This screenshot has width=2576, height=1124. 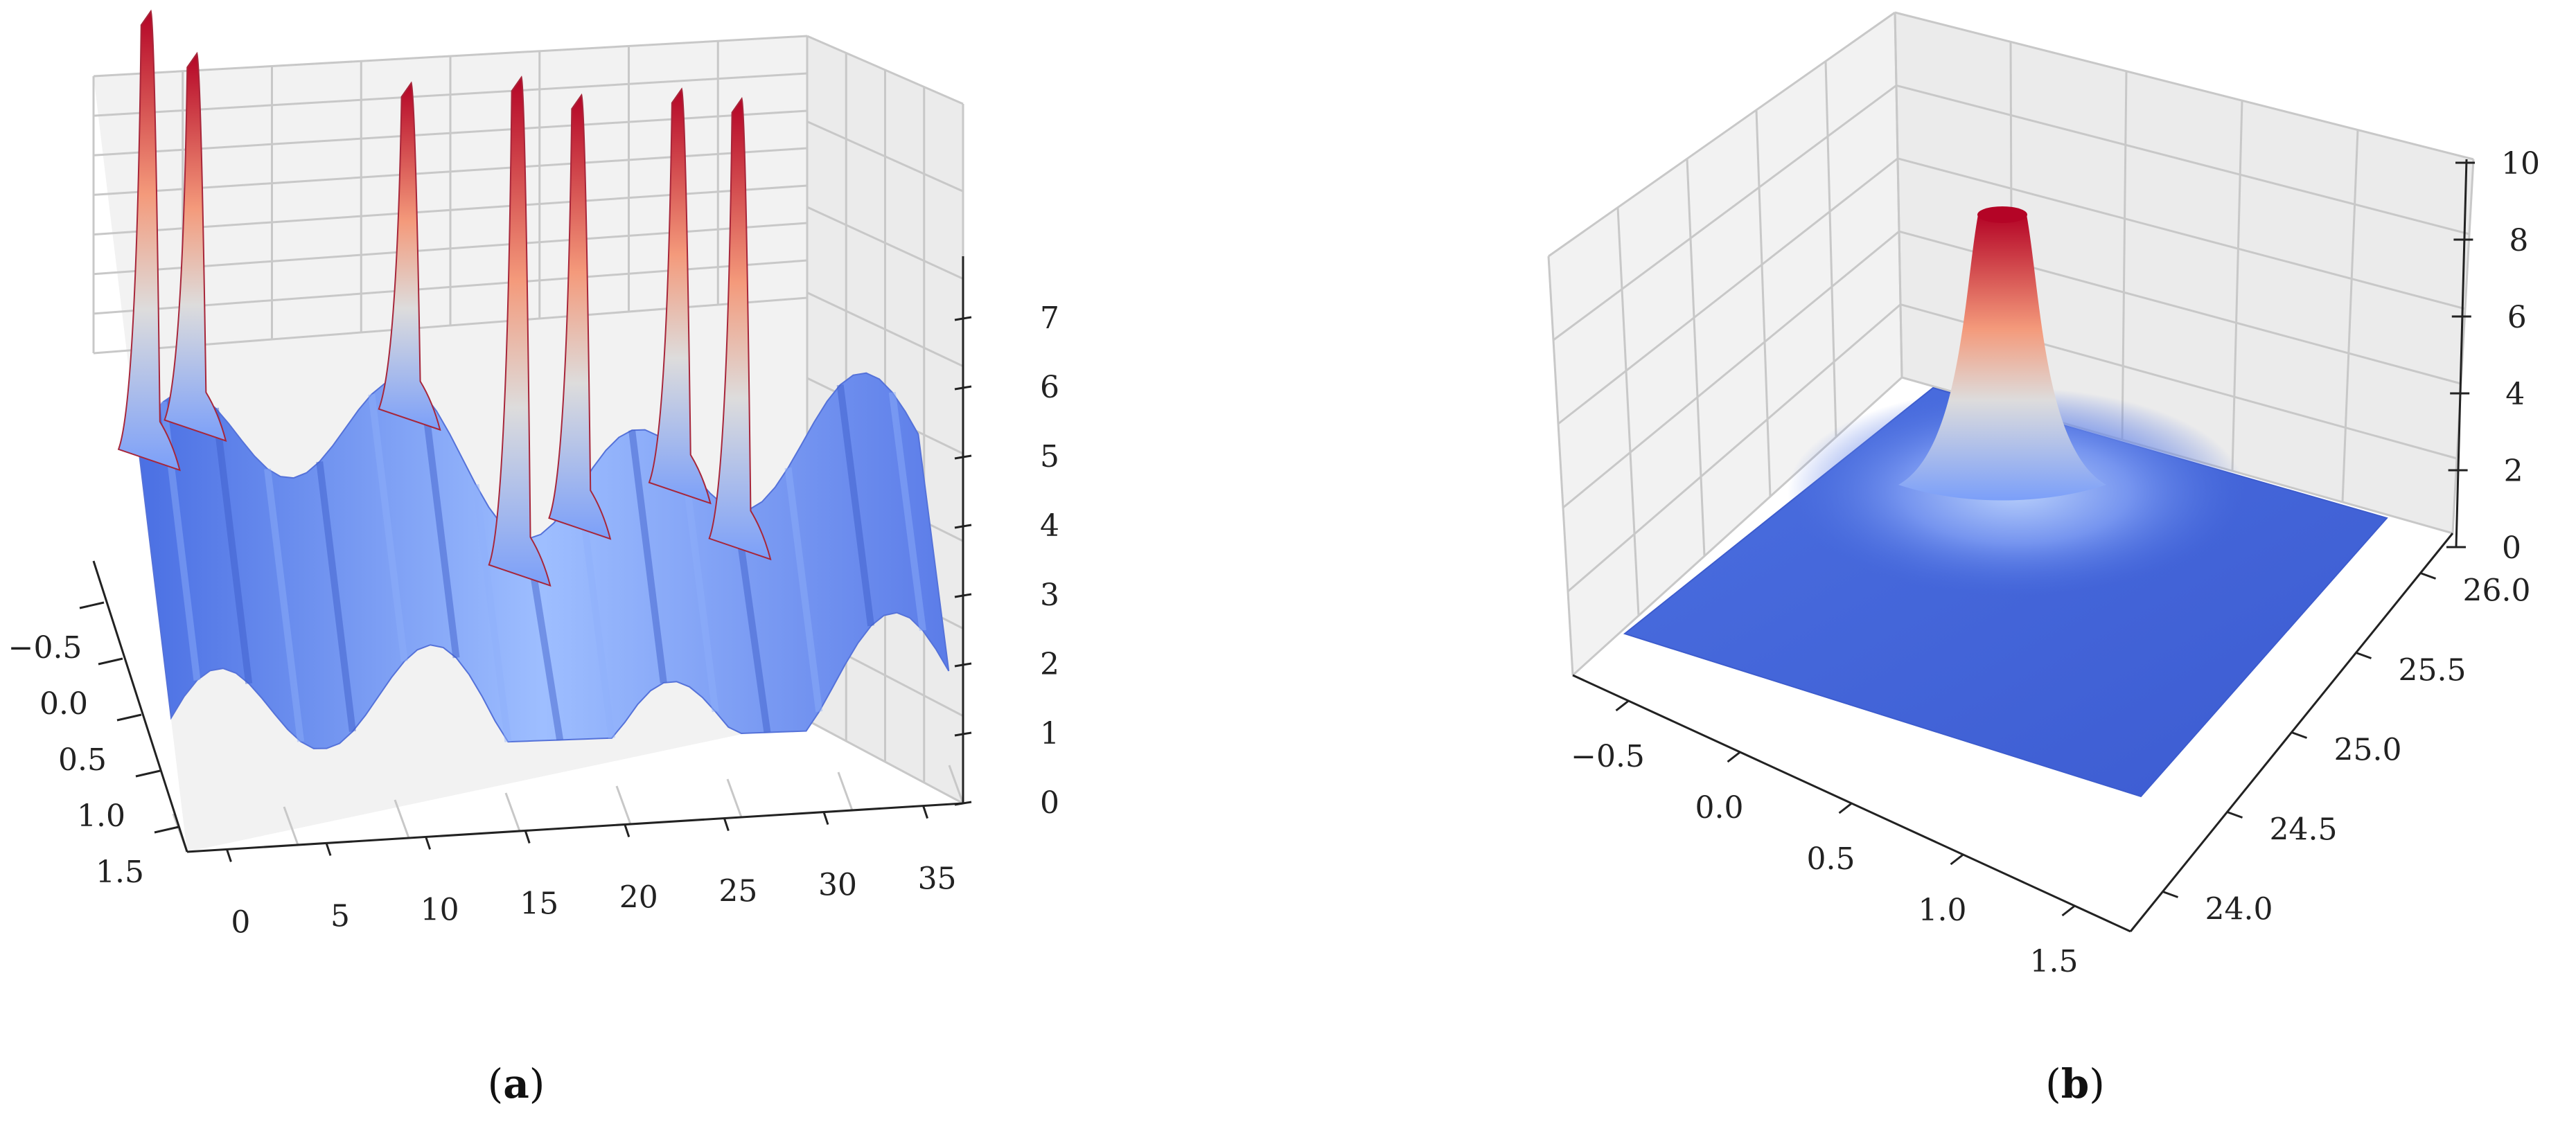 What do you see at coordinates (1049, 595) in the screenshot?
I see `z-tick-label: 3` at bounding box center [1049, 595].